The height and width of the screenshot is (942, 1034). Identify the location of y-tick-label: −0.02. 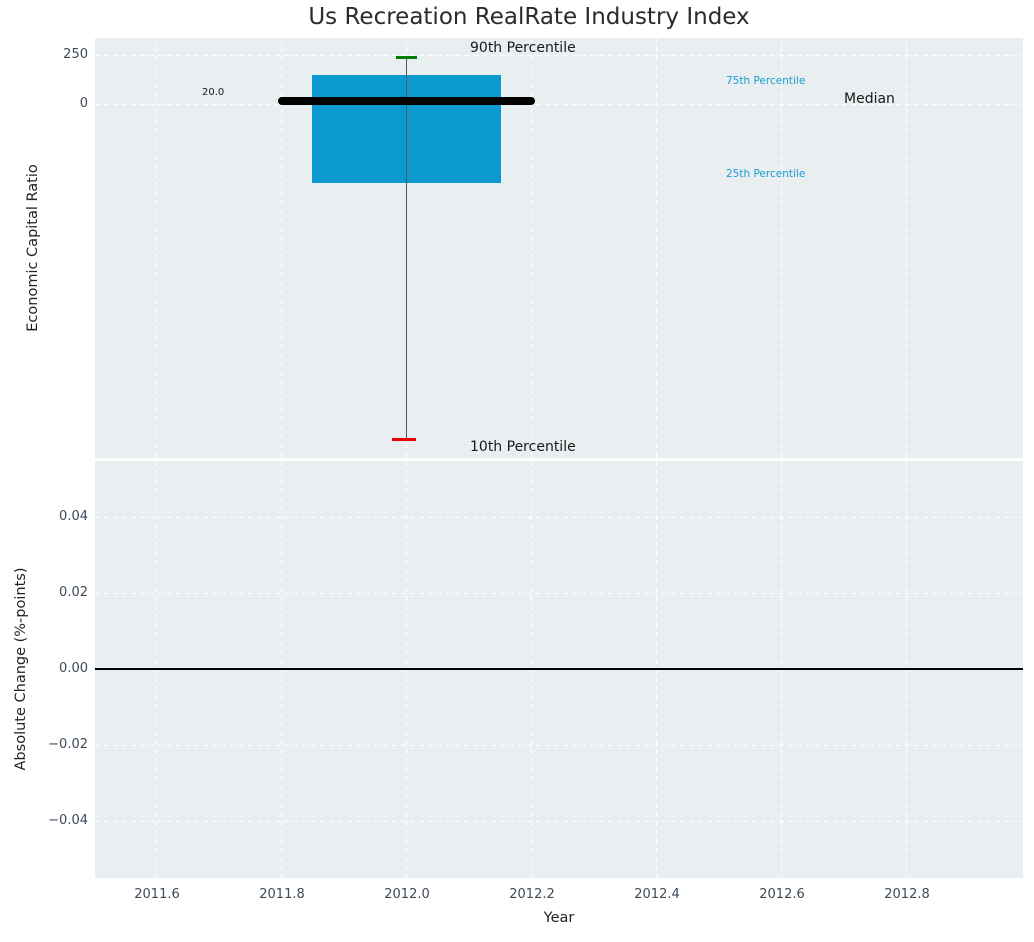
(68, 744).